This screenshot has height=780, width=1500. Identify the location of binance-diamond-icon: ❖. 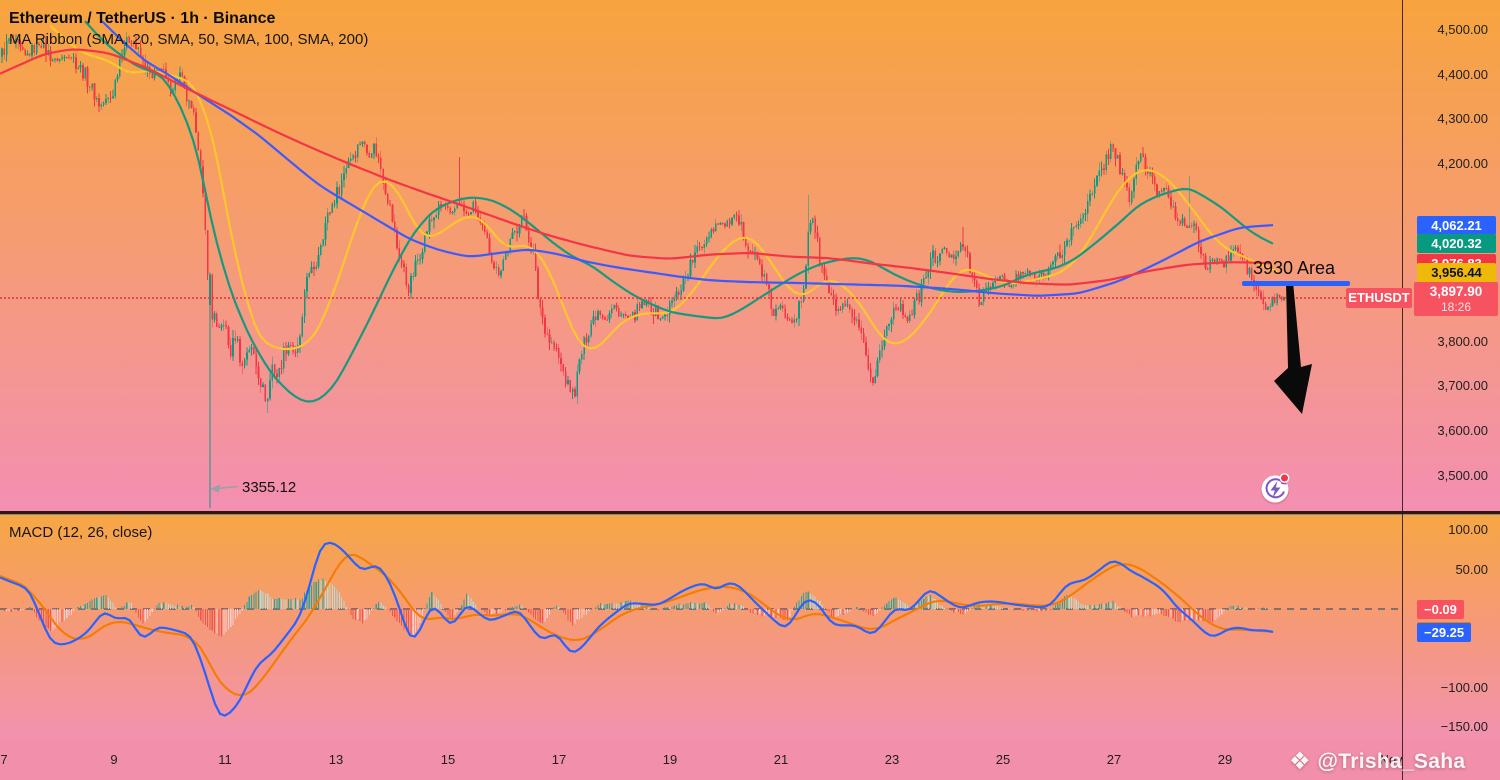
(1300, 761).